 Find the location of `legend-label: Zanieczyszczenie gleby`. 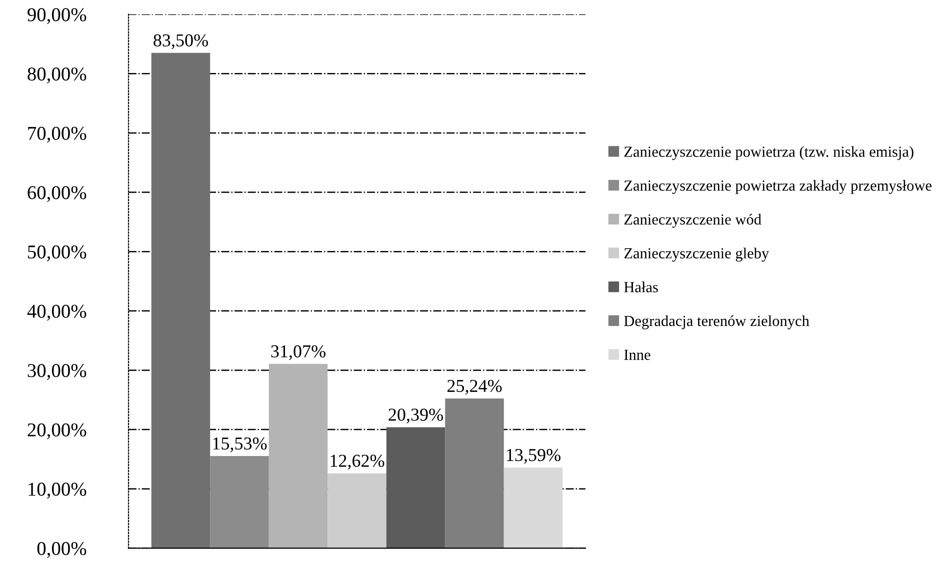

legend-label: Zanieczyszczenie gleby is located at coordinates (697, 255).